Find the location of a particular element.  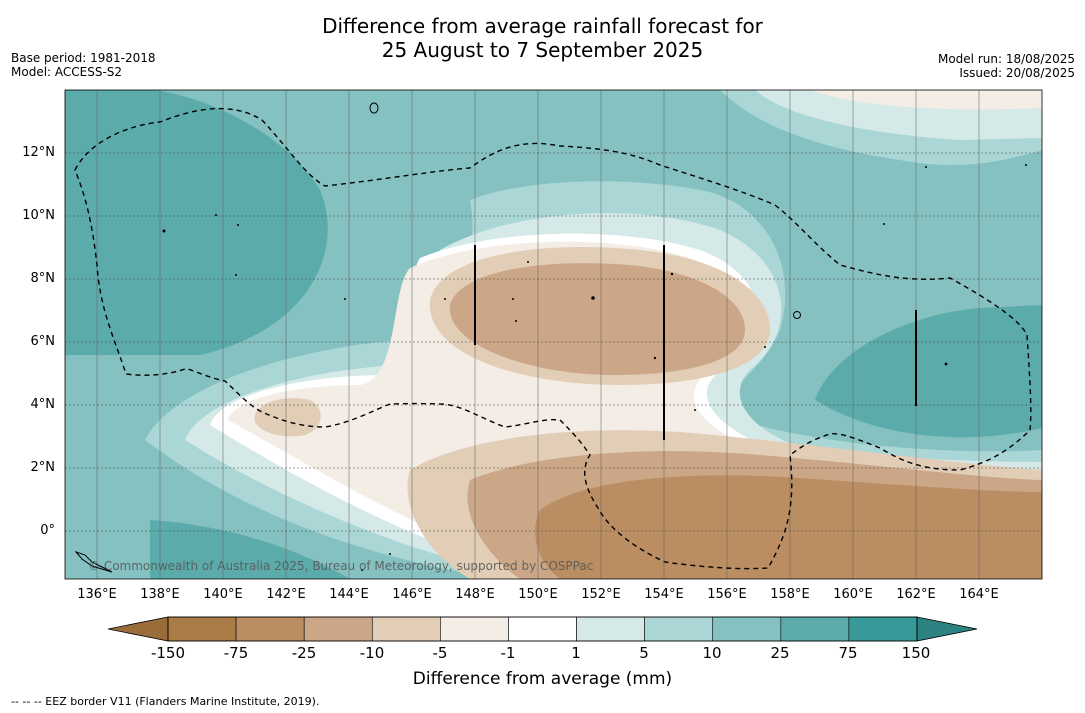

model-run: Model run: 18/08/2025 is located at coordinates (1006, 59).